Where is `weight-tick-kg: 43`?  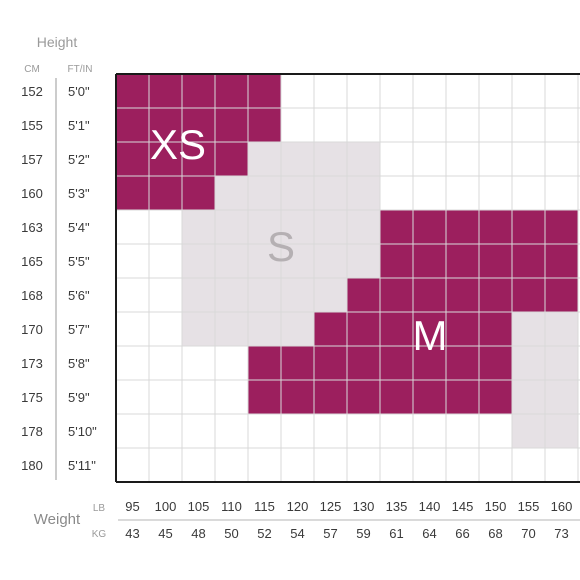 weight-tick-kg: 43 is located at coordinates (132, 533).